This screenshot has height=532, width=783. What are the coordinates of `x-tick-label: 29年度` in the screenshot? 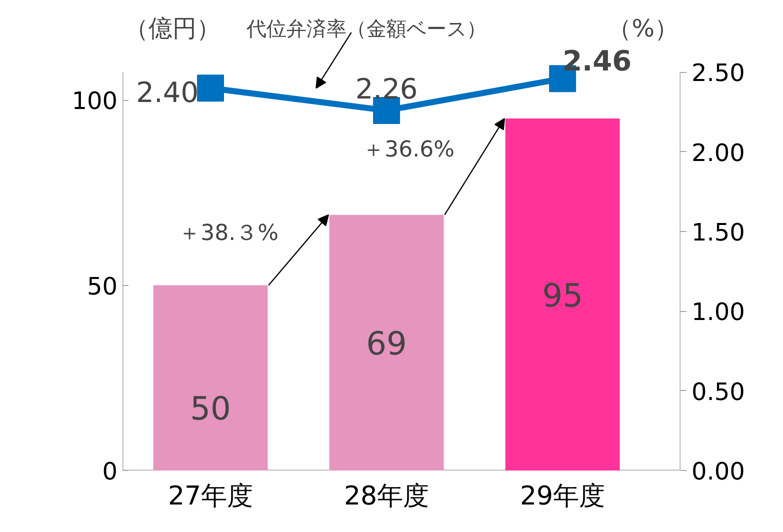 It's located at (563, 497).